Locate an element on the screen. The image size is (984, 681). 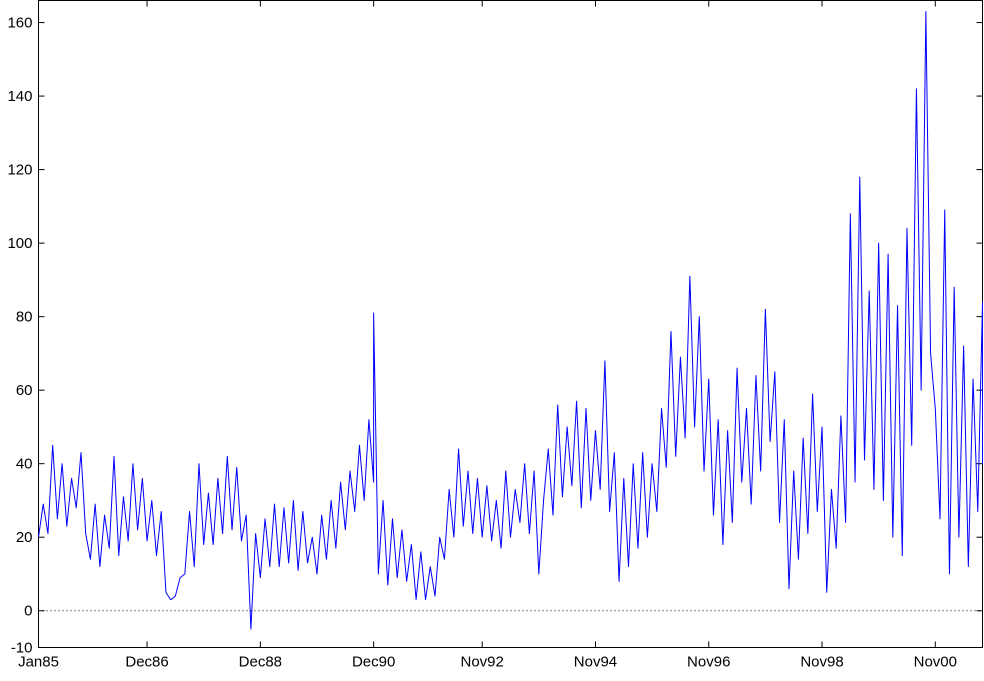
y-tick-label: 100 is located at coordinates (19, 243).